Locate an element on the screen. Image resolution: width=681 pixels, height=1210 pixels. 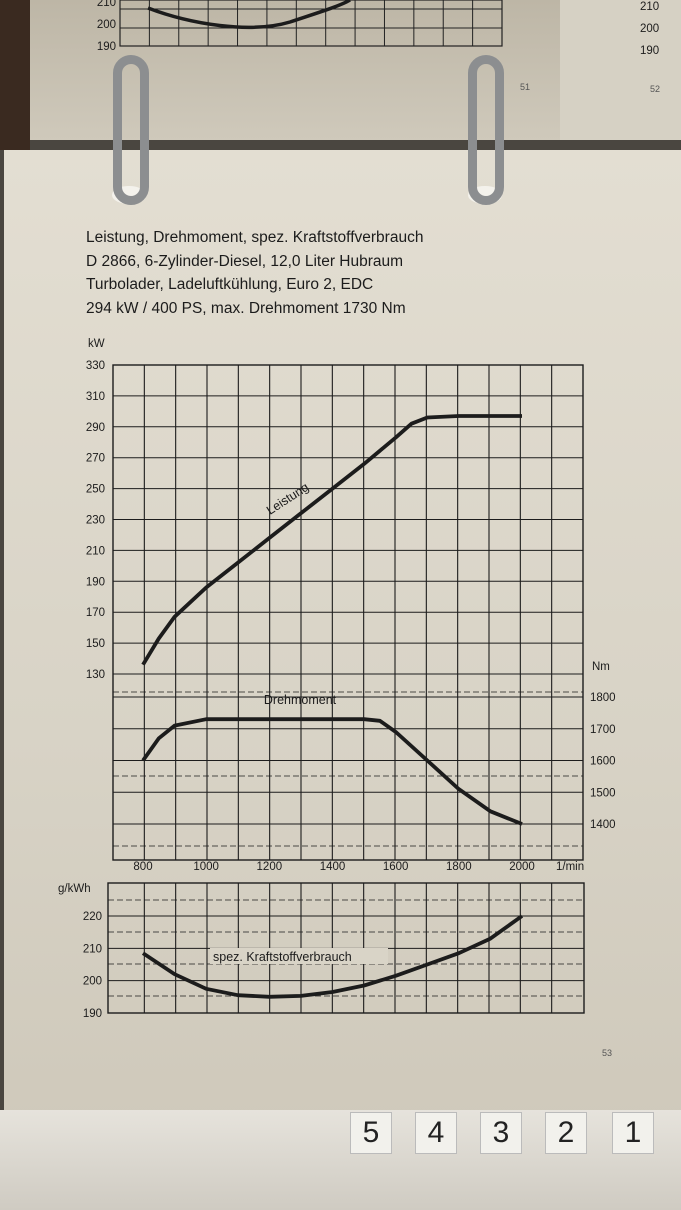
torque-curve is located at coordinates (332, 771).